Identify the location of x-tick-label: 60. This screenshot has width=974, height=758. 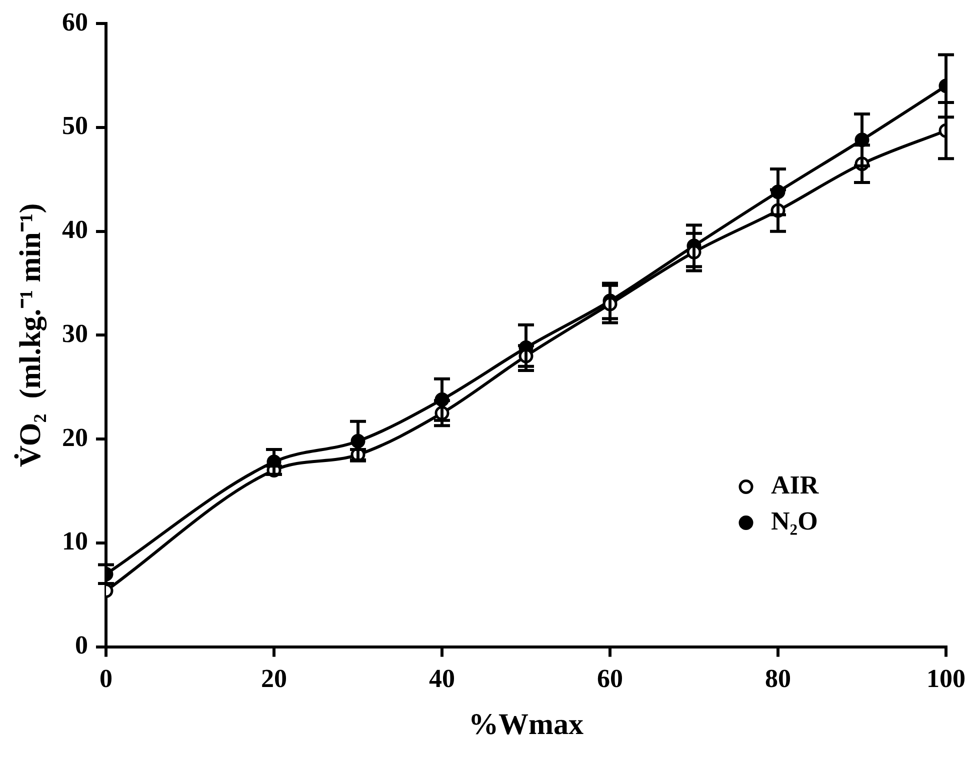
(610, 679).